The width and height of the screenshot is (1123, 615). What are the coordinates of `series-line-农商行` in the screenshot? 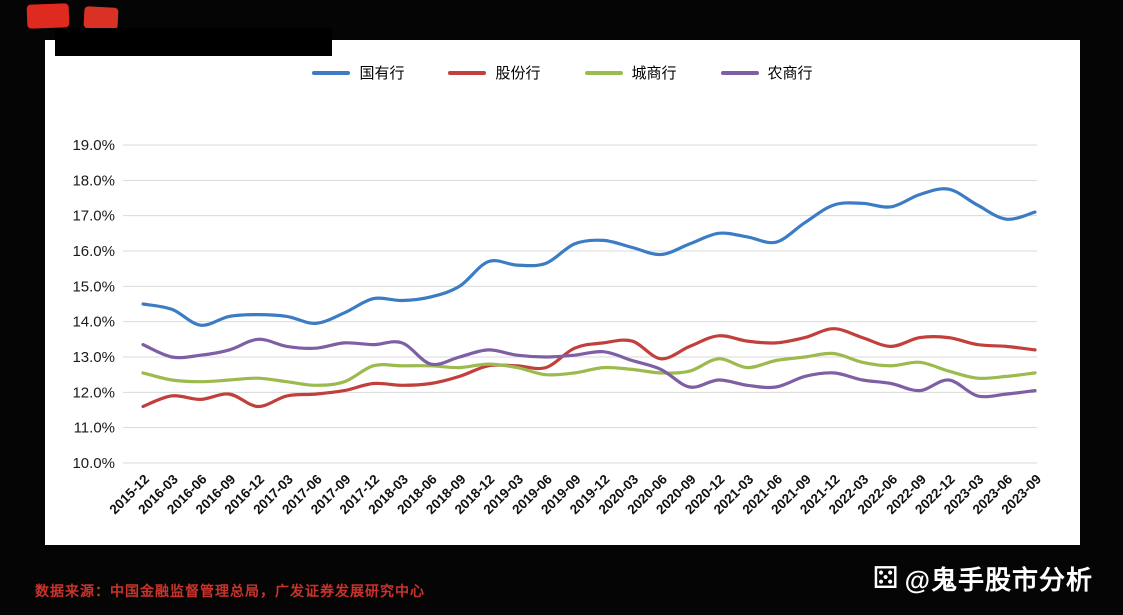 It's located at (589, 368).